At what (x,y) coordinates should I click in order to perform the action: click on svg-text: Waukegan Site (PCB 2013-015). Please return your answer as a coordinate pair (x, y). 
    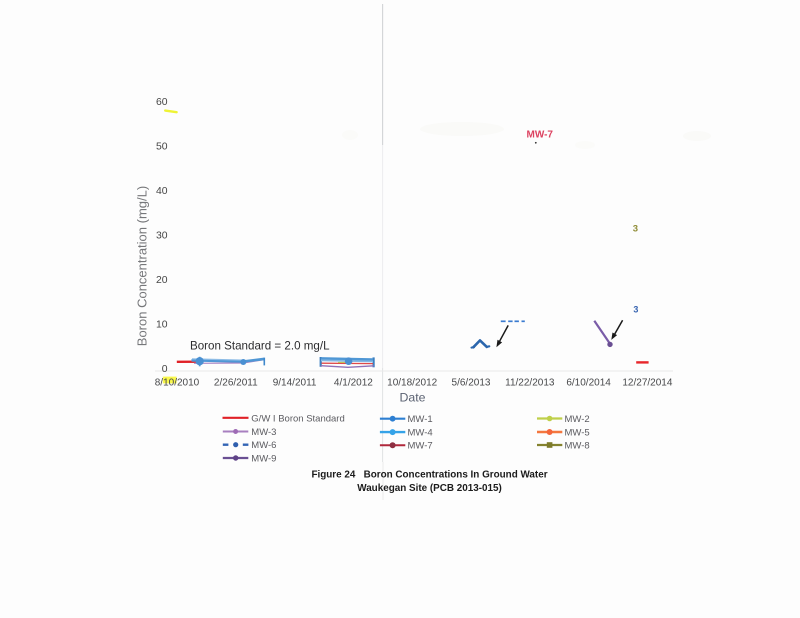
    Looking at the image, I should click on (429, 488).